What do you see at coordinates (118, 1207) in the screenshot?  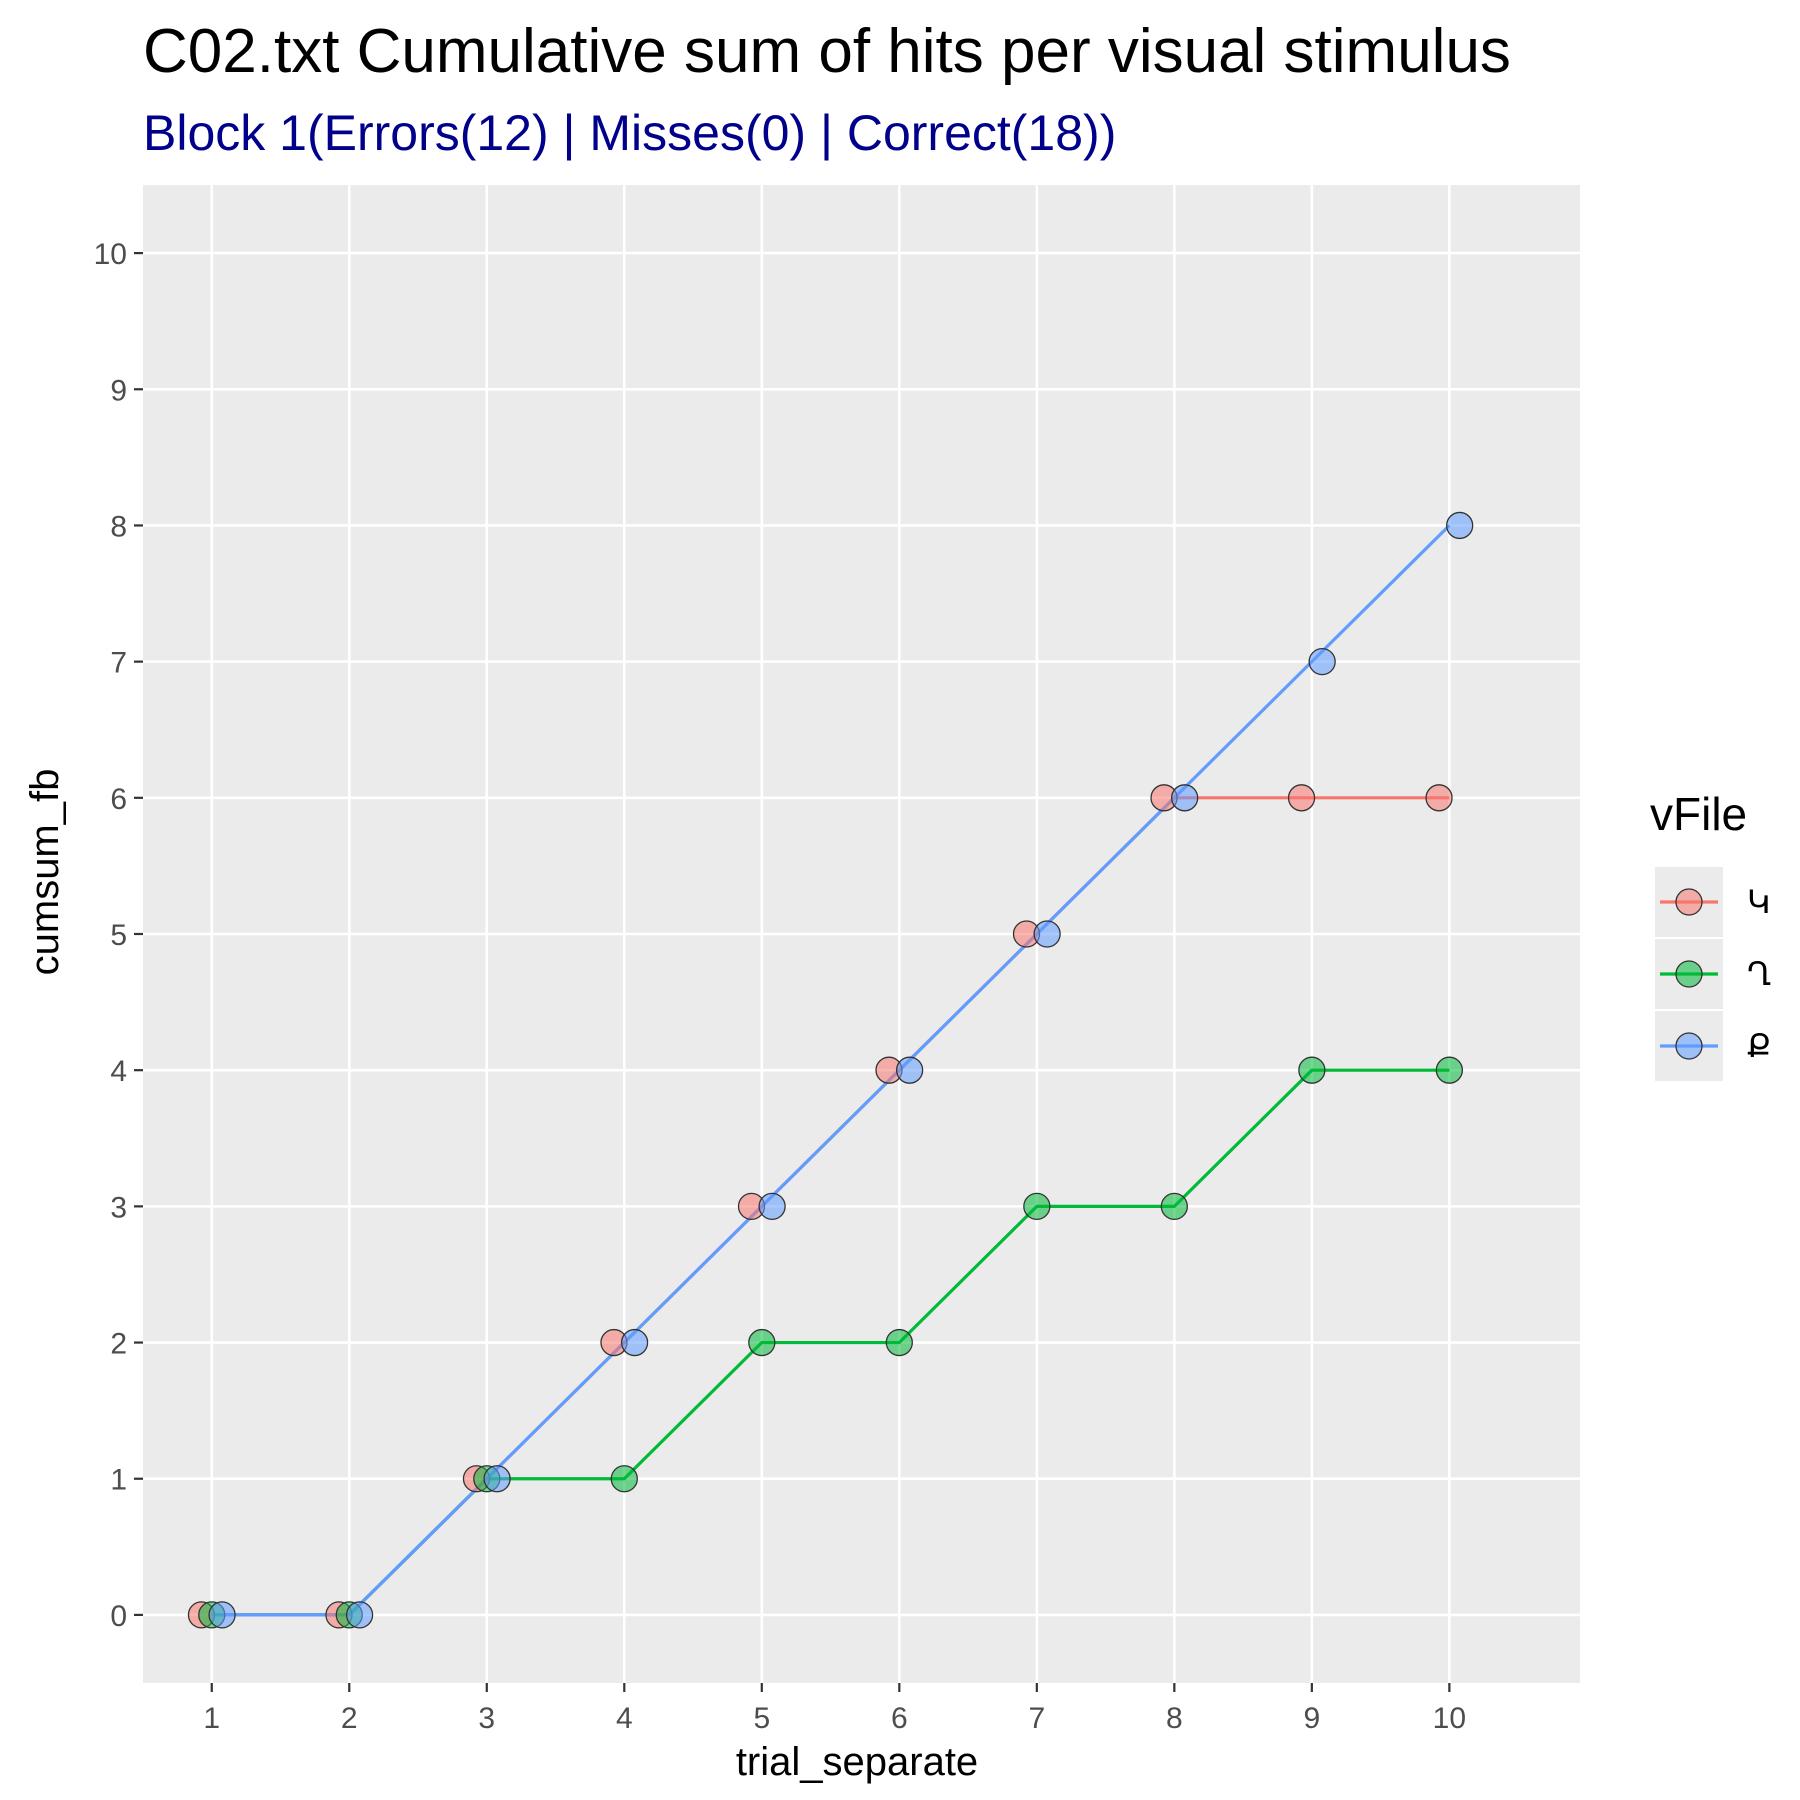 I see `y-tick-label-3: 3` at bounding box center [118, 1207].